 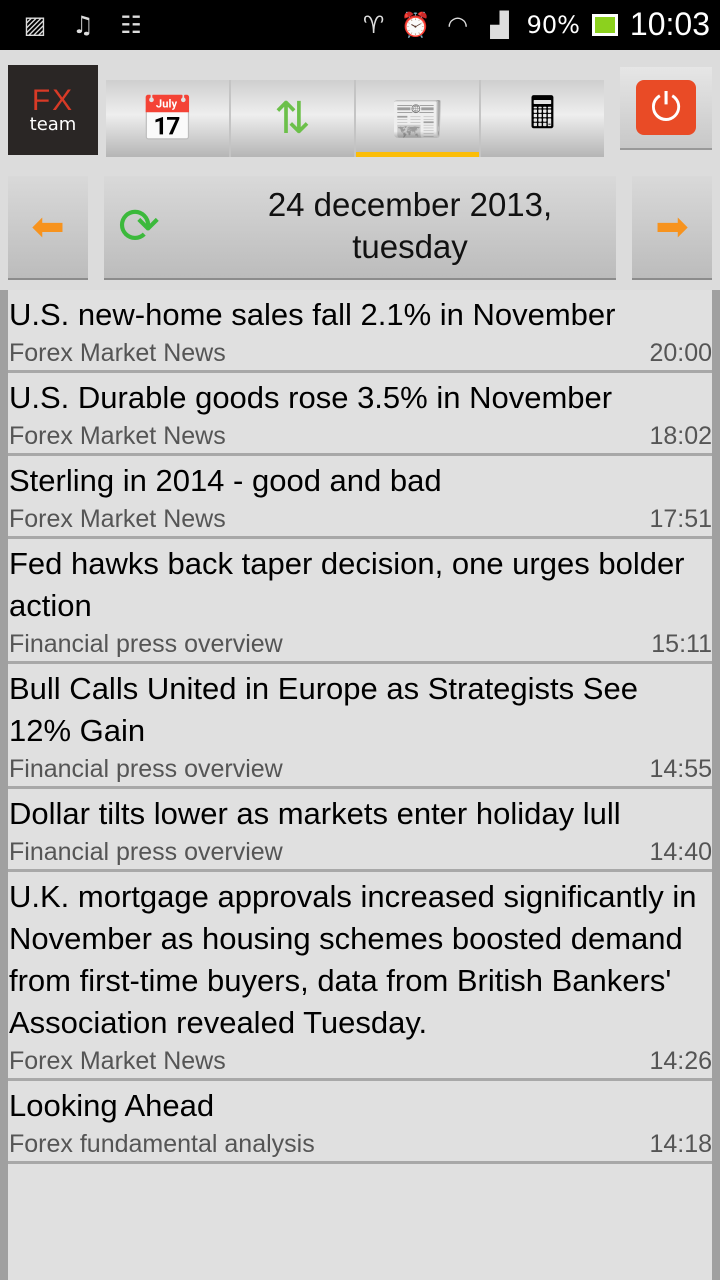 What do you see at coordinates (53, 110) in the screenshot?
I see `app-logo: FX team` at bounding box center [53, 110].